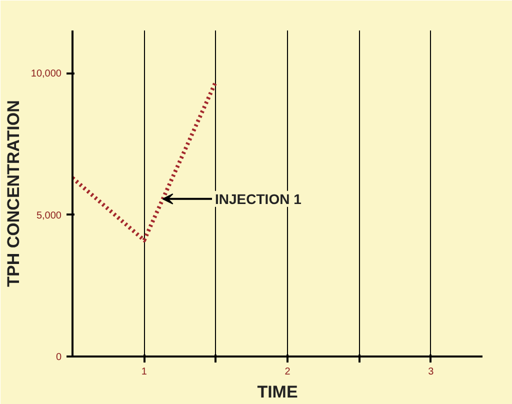 The width and height of the screenshot is (512, 404). I want to click on x-tick-label: 3, so click(431, 372).